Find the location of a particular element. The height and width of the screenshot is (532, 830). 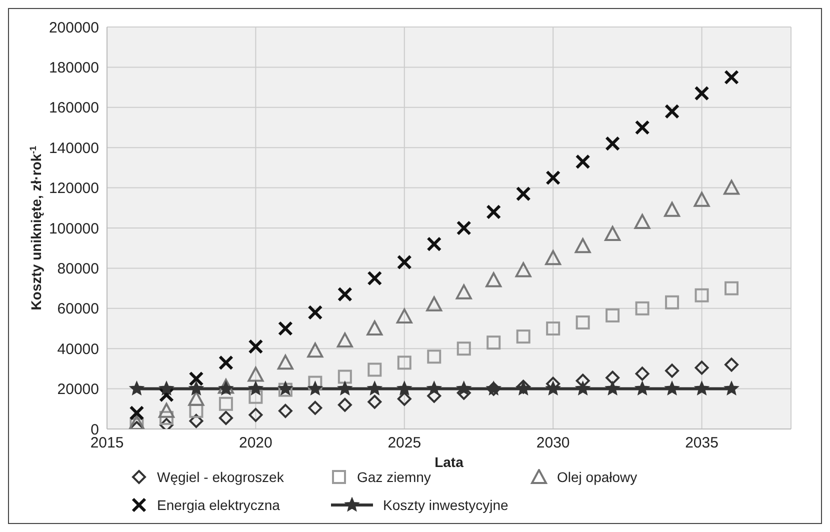

legend-label: Energia elektryczna is located at coordinates (218, 505).